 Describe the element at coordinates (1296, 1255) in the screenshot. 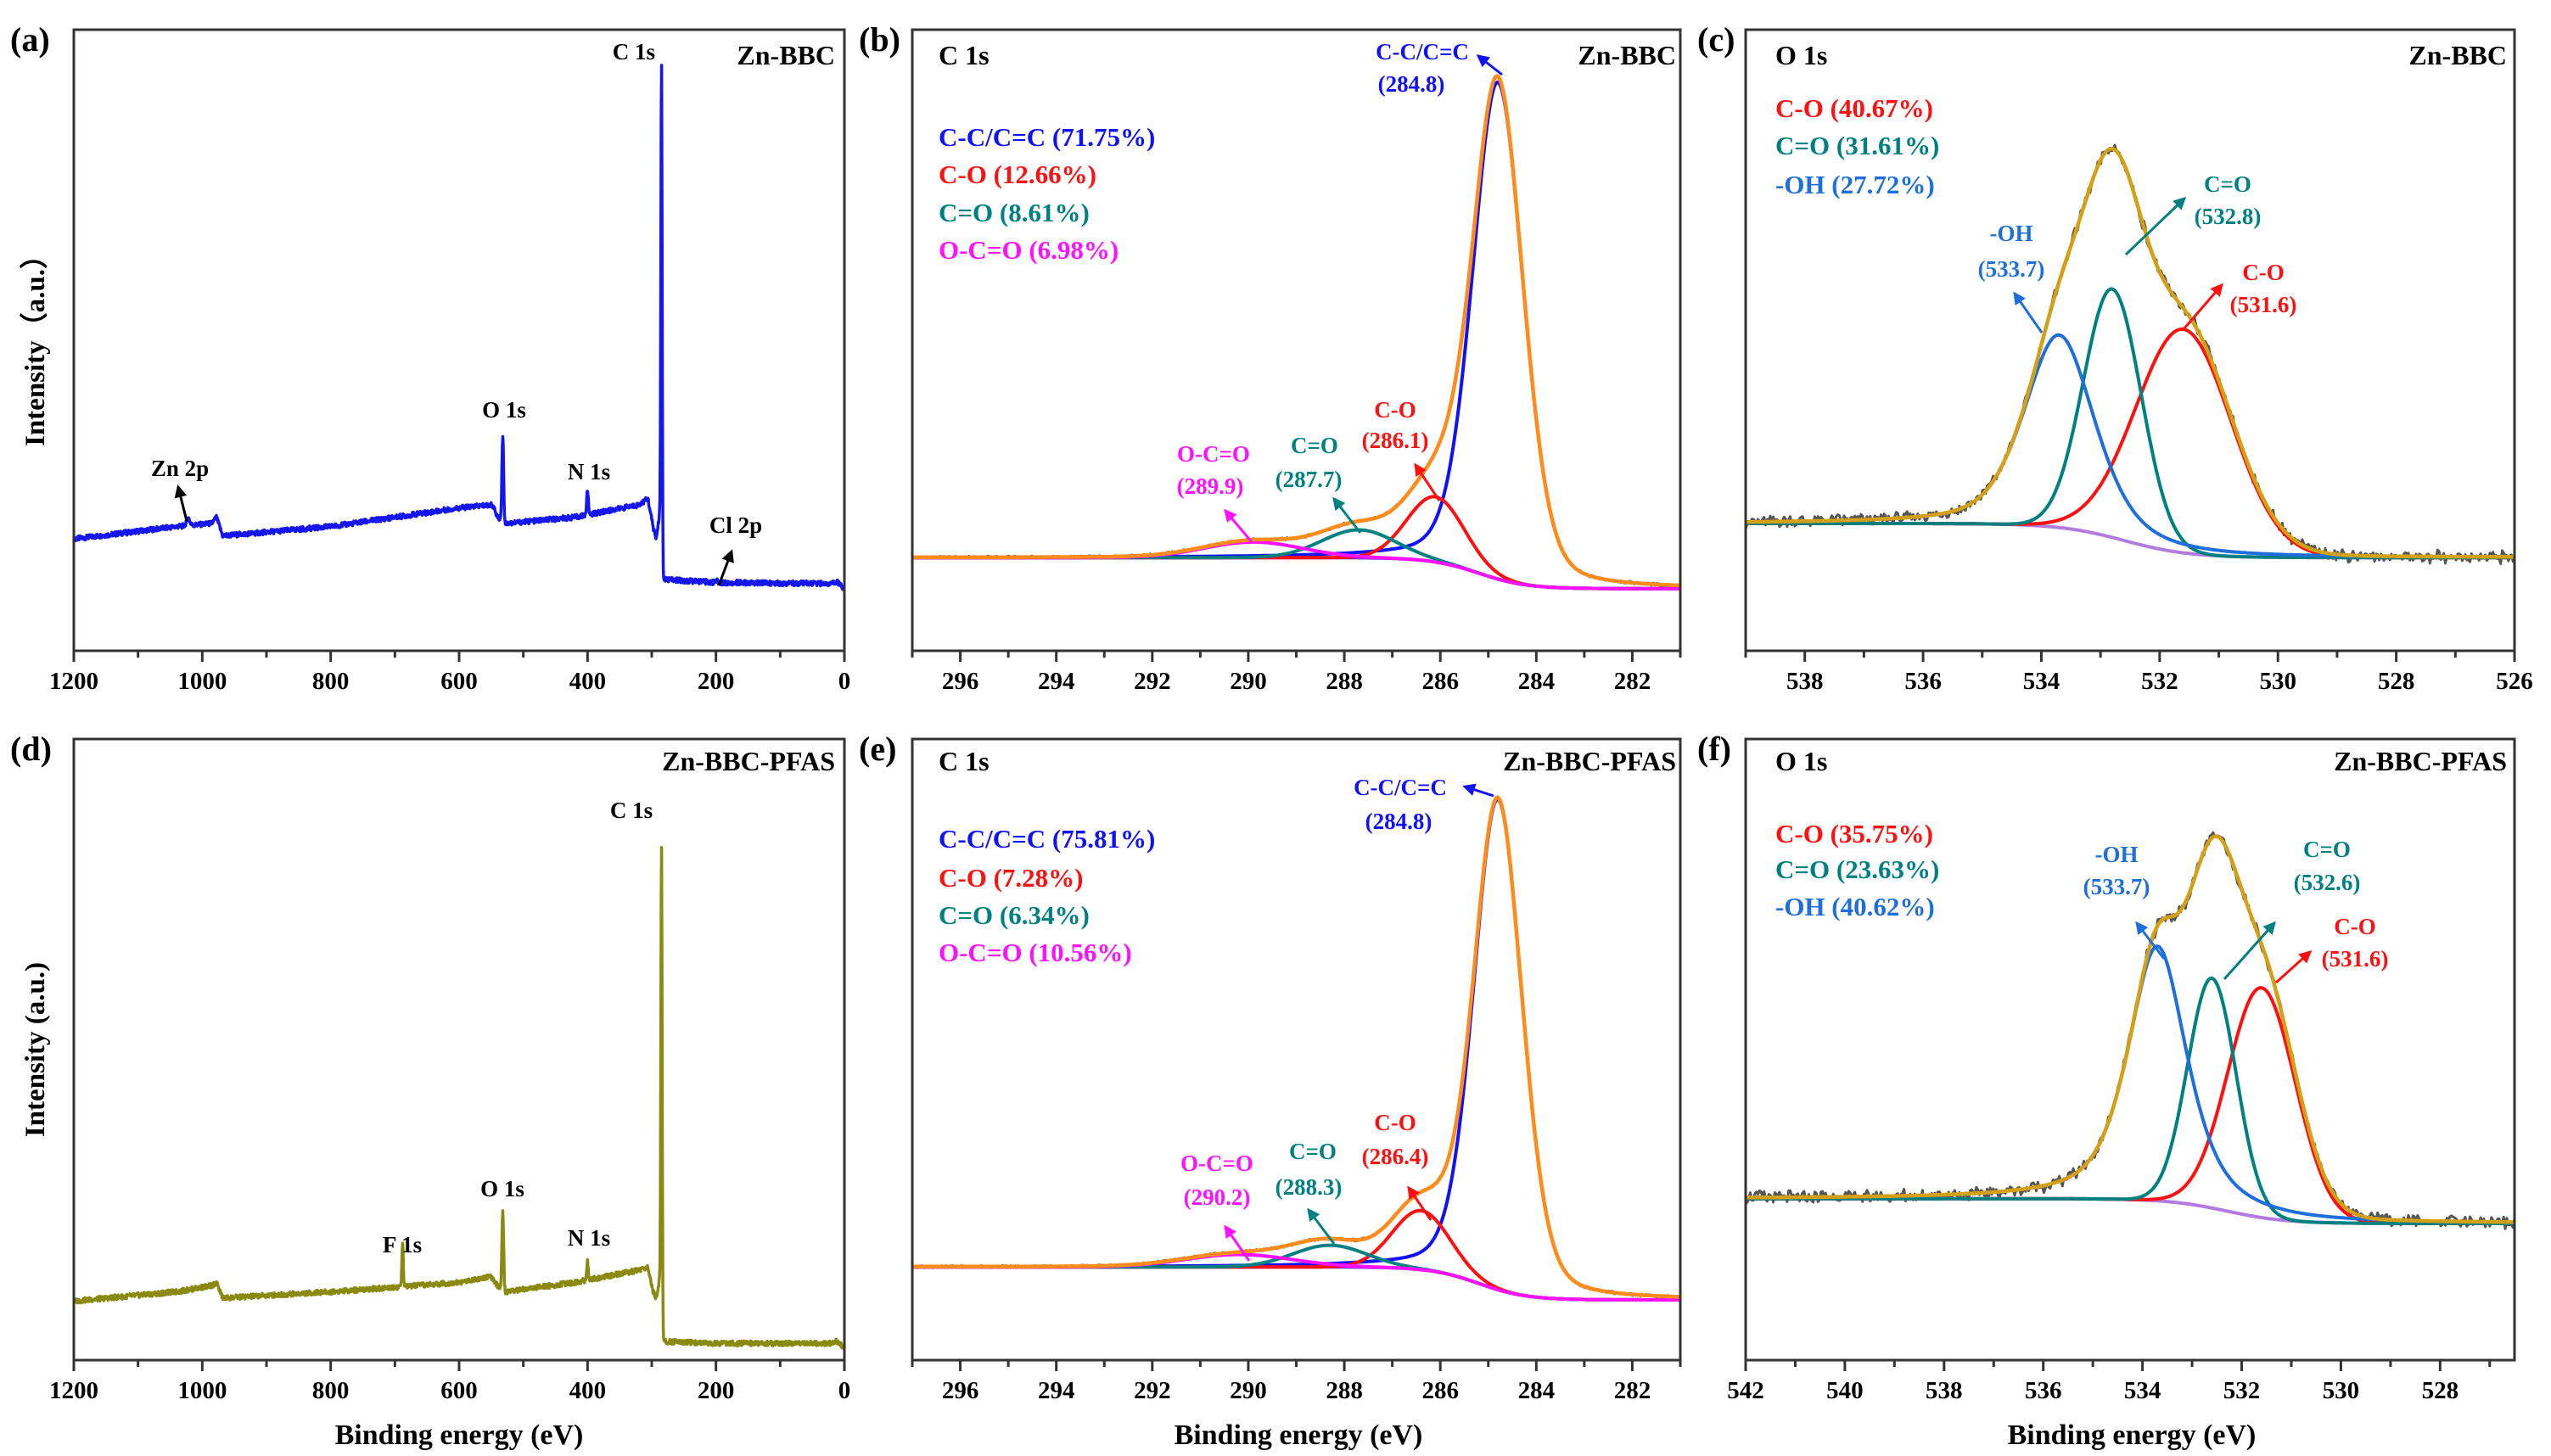

I see `component-c-o-line` at that location.